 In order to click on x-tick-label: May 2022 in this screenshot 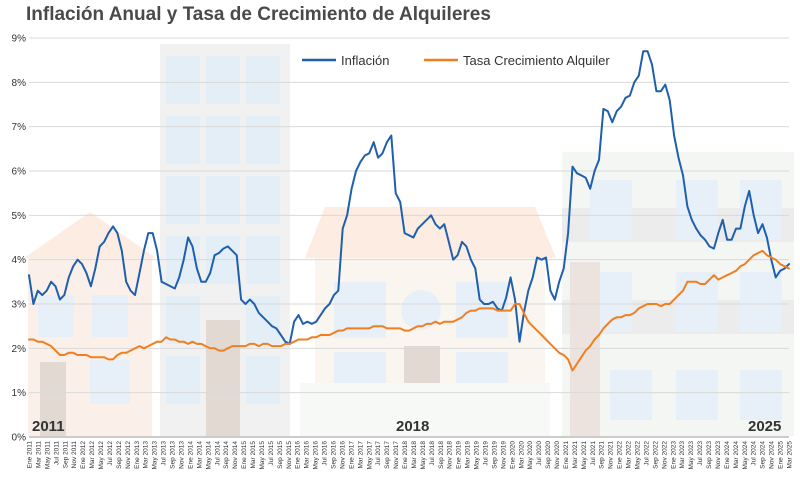, I will do `click(638, 455)`.